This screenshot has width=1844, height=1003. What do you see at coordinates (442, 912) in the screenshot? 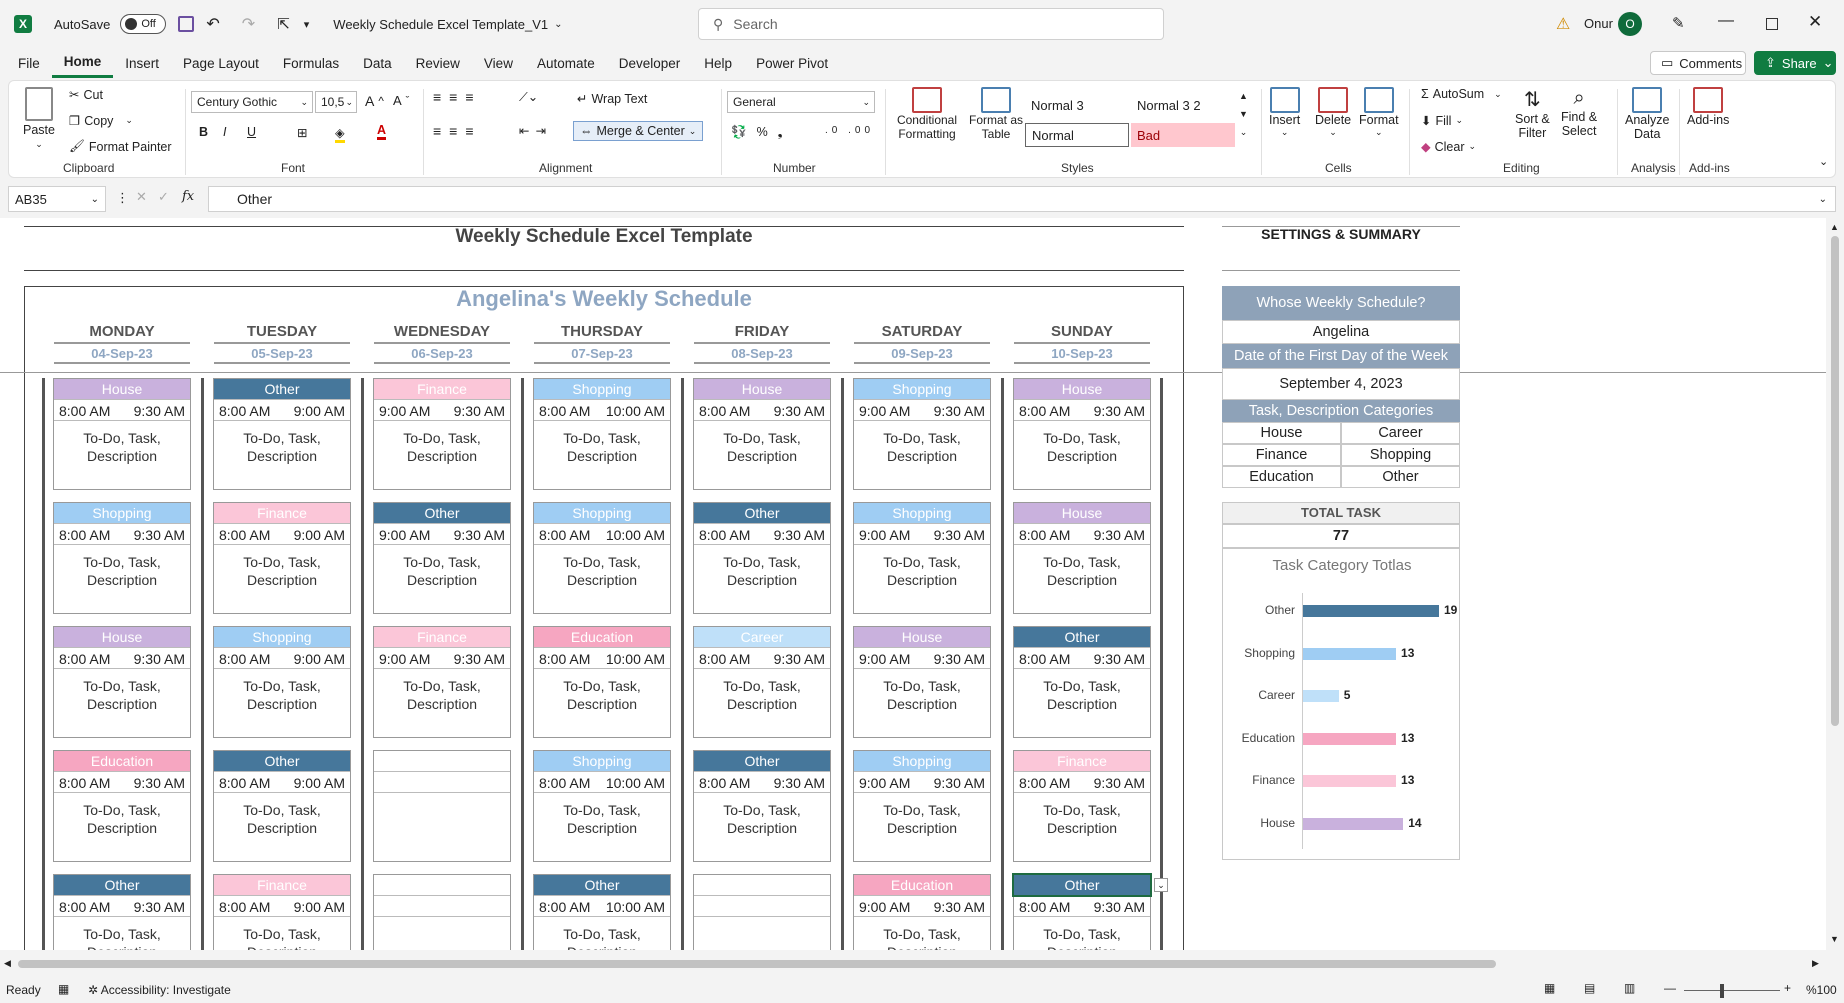
I see `task-card` at bounding box center [442, 912].